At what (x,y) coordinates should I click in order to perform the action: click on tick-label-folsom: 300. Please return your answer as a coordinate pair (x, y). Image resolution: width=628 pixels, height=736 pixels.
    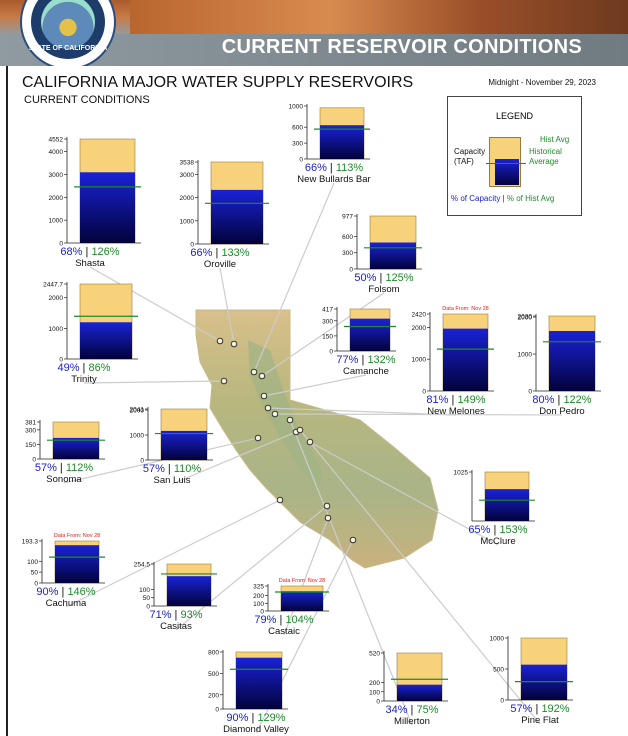
    Looking at the image, I should click on (347, 253).